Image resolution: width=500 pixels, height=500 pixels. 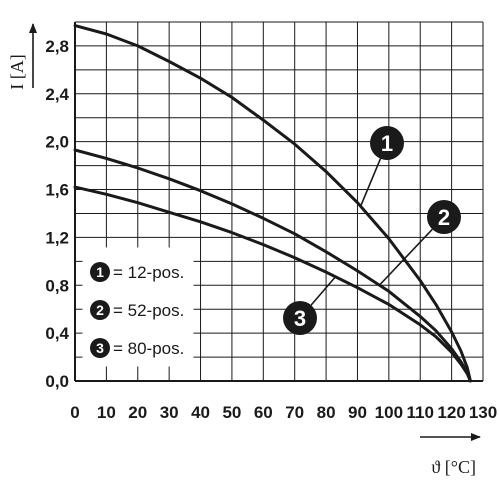 I want to click on callout-badge-number-1: 1, so click(x=387, y=143).